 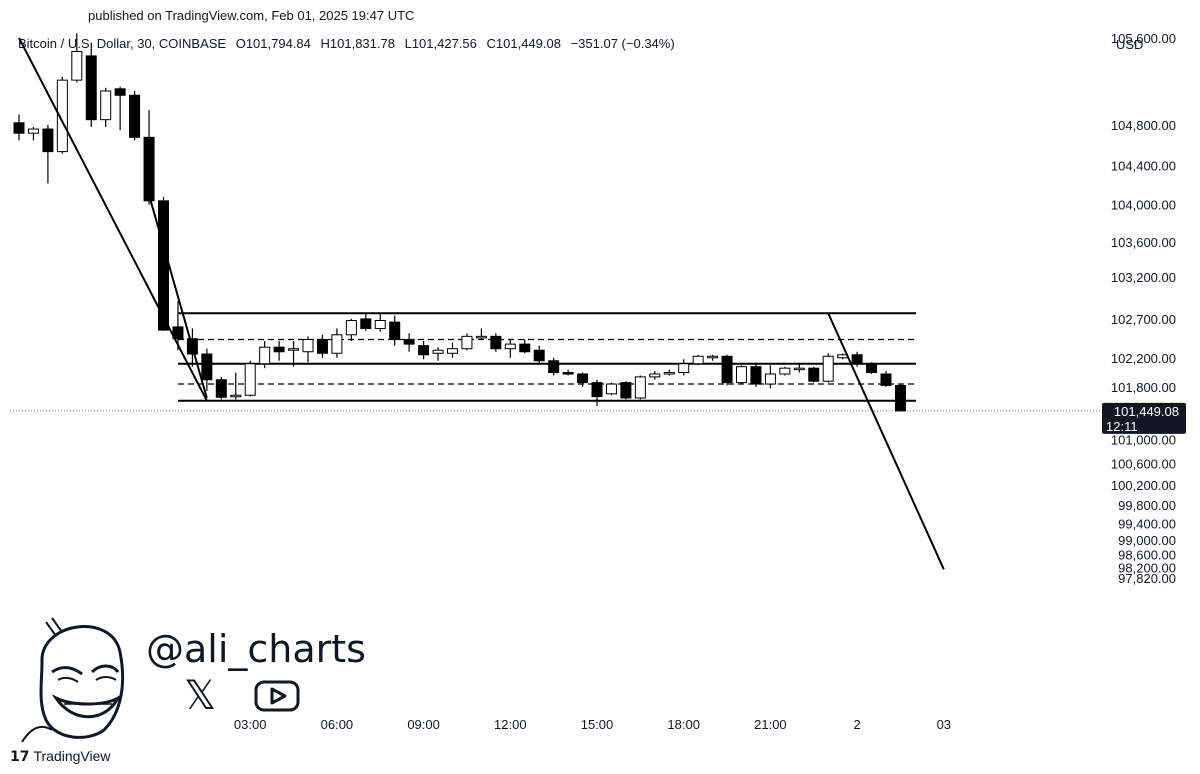 What do you see at coordinates (1122, 426) in the screenshot?
I see `bar-countdown-label: 12:11` at bounding box center [1122, 426].